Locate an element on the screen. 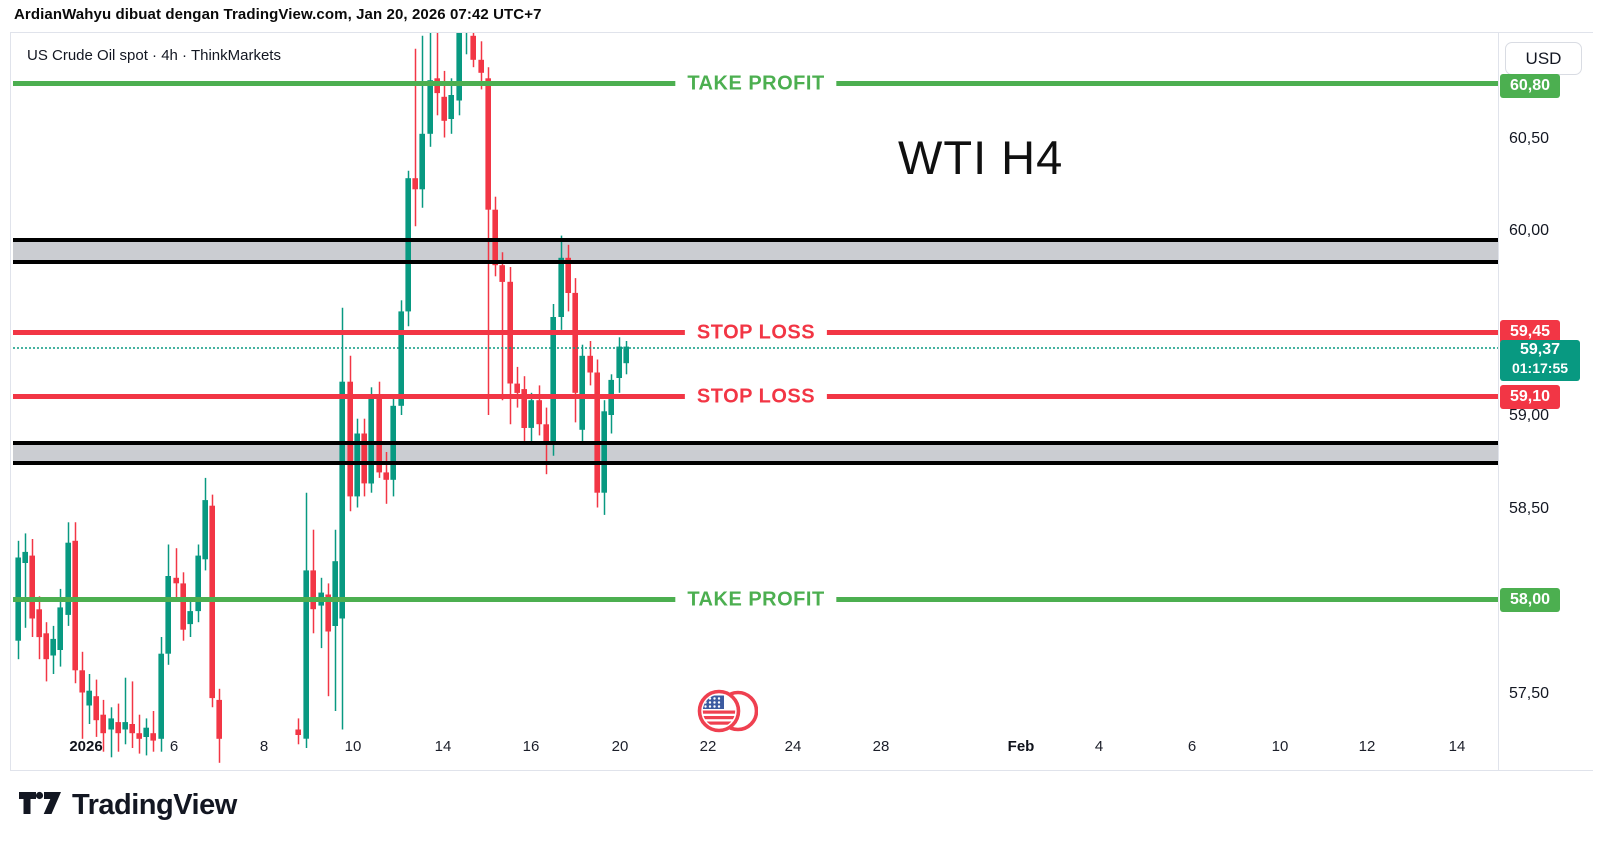  tradingview-brand-text: TradingView is located at coordinates (154, 805).